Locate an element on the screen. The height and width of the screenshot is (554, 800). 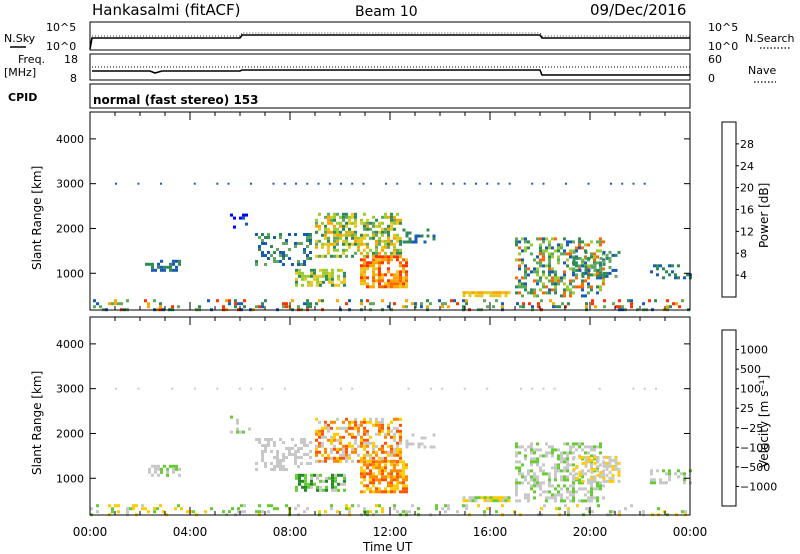
noise-panel: N.Sky 10^5 10^0 10^5 10^0 N.Search is located at coordinates (399, 37).